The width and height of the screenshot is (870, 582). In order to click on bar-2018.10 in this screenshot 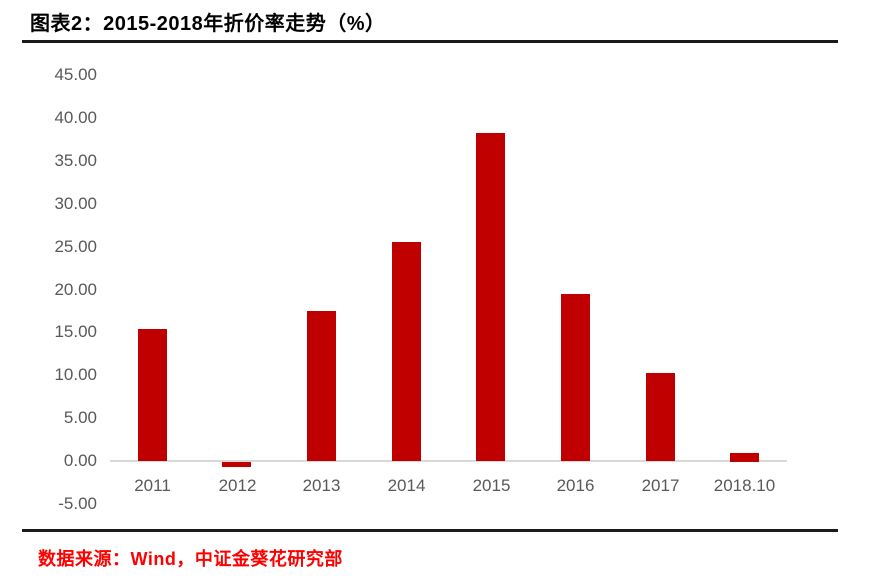, I will do `click(744, 457)`.